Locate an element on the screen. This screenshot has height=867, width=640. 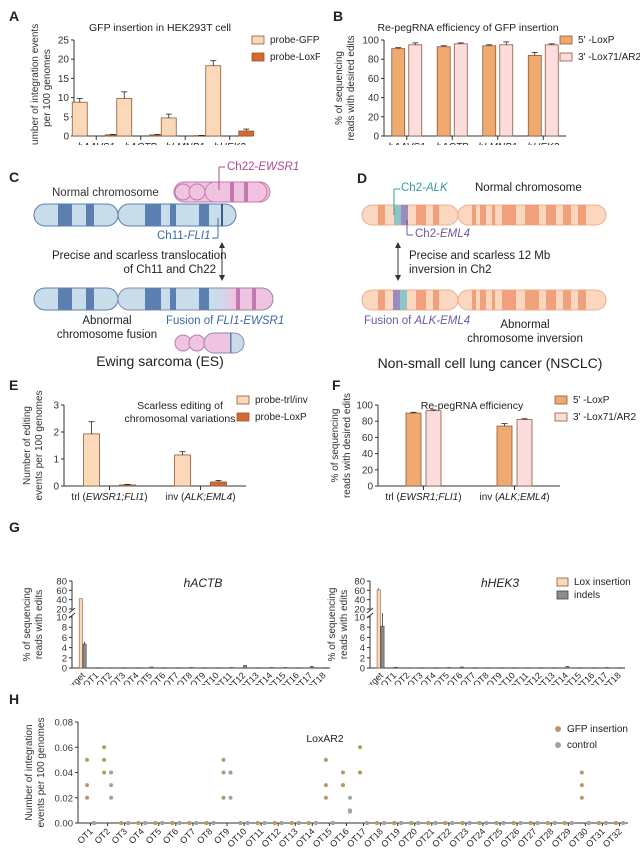
legend-label: probe-GFP is located at coordinates (295, 40).